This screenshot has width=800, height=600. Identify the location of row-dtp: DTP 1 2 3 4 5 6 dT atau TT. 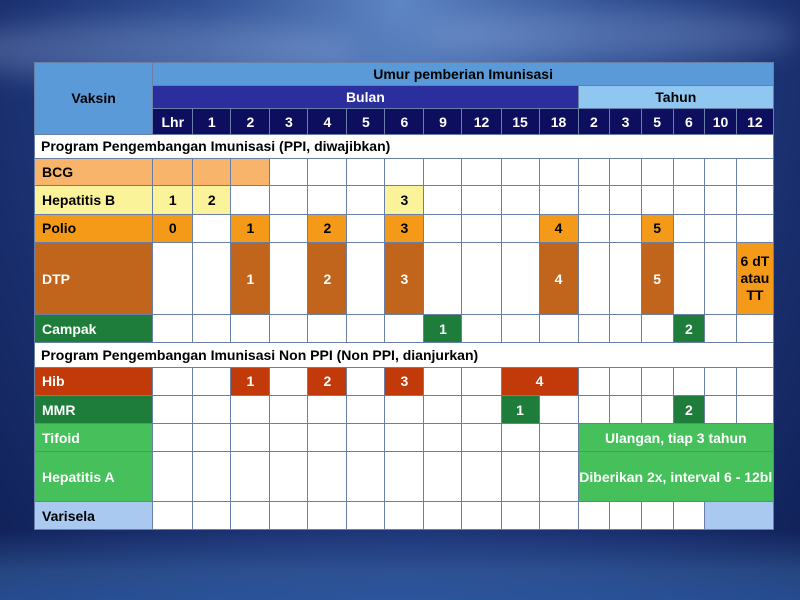
(404, 278).